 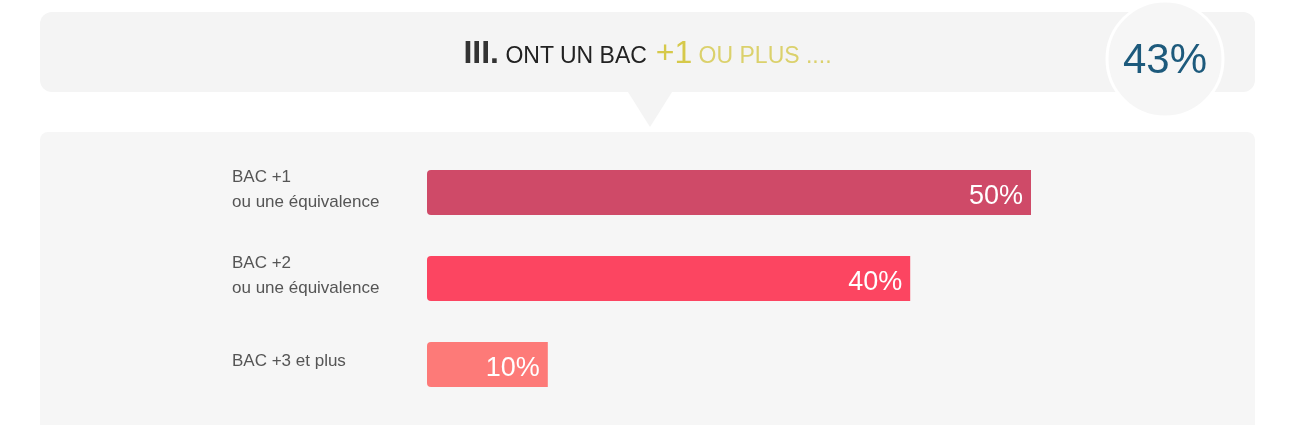 What do you see at coordinates (289, 361) in the screenshot?
I see `y-tick-label: BAC +3 et plus` at bounding box center [289, 361].